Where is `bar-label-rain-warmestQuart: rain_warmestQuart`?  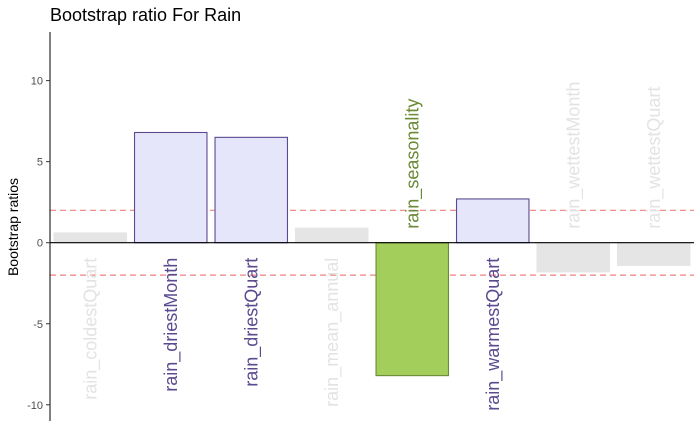
bar-label-rain-warmestQuart: rain_warmestQuart is located at coordinates (493, 334).